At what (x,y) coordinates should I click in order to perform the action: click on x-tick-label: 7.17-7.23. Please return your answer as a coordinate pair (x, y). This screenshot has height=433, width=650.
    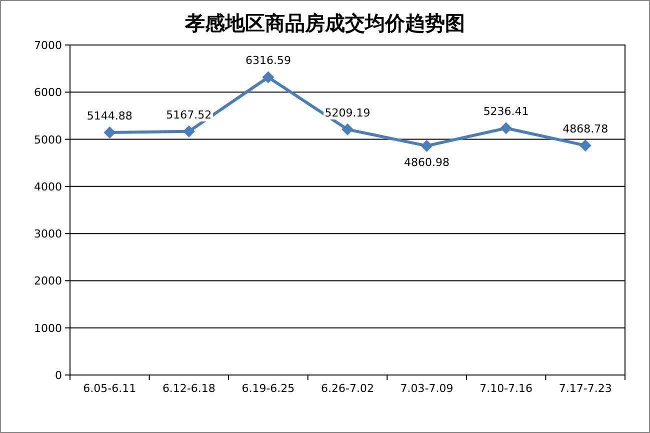
    Looking at the image, I should click on (585, 388).